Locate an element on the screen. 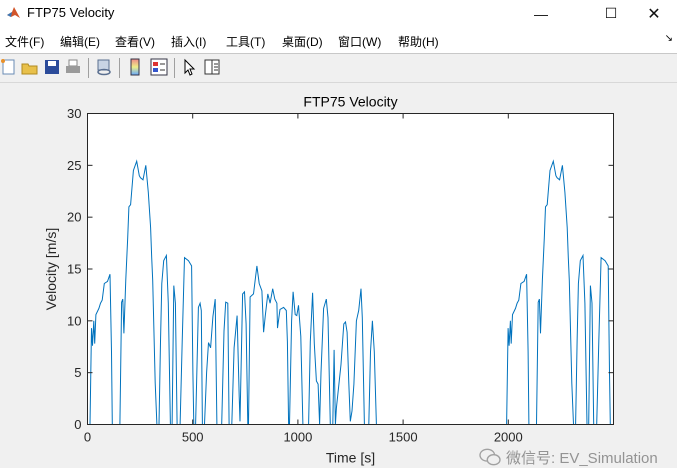 The width and height of the screenshot is (677, 468). save-icon is located at coordinates (52, 67).